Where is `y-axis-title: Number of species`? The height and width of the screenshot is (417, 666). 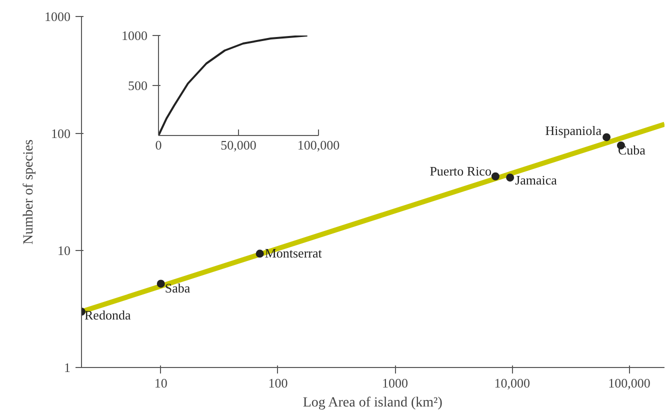 y-axis-title: Number of species is located at coordinates (29, 192).